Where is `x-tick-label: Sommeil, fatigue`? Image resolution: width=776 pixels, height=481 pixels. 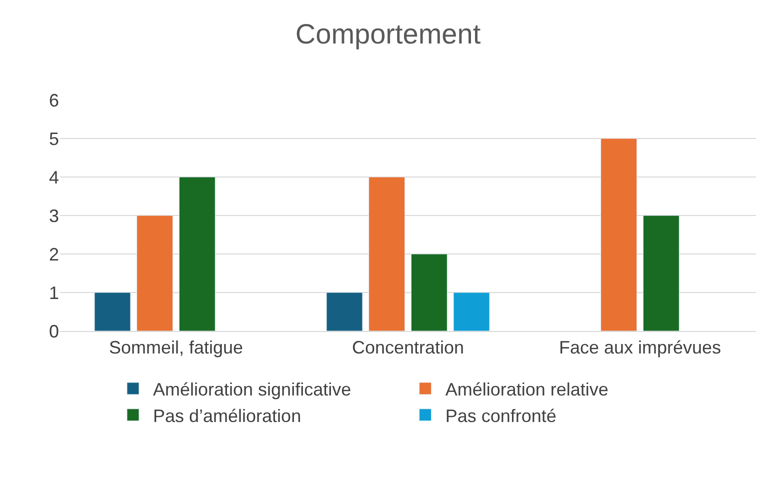 x-tick-label: Sommeil, fatigue is located at coordinates (176, 348).